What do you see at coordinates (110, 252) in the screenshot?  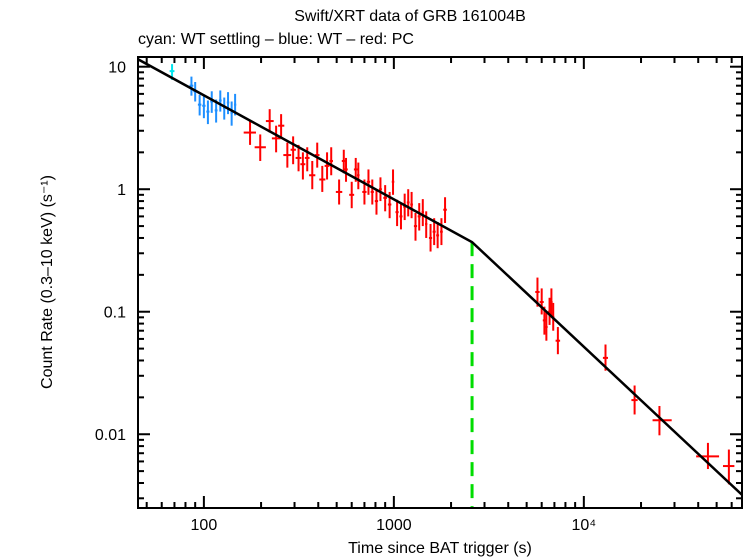 I see `y-axis-tick-labels: 10 1 0.1 0.01` at bounding box center [110, 252].